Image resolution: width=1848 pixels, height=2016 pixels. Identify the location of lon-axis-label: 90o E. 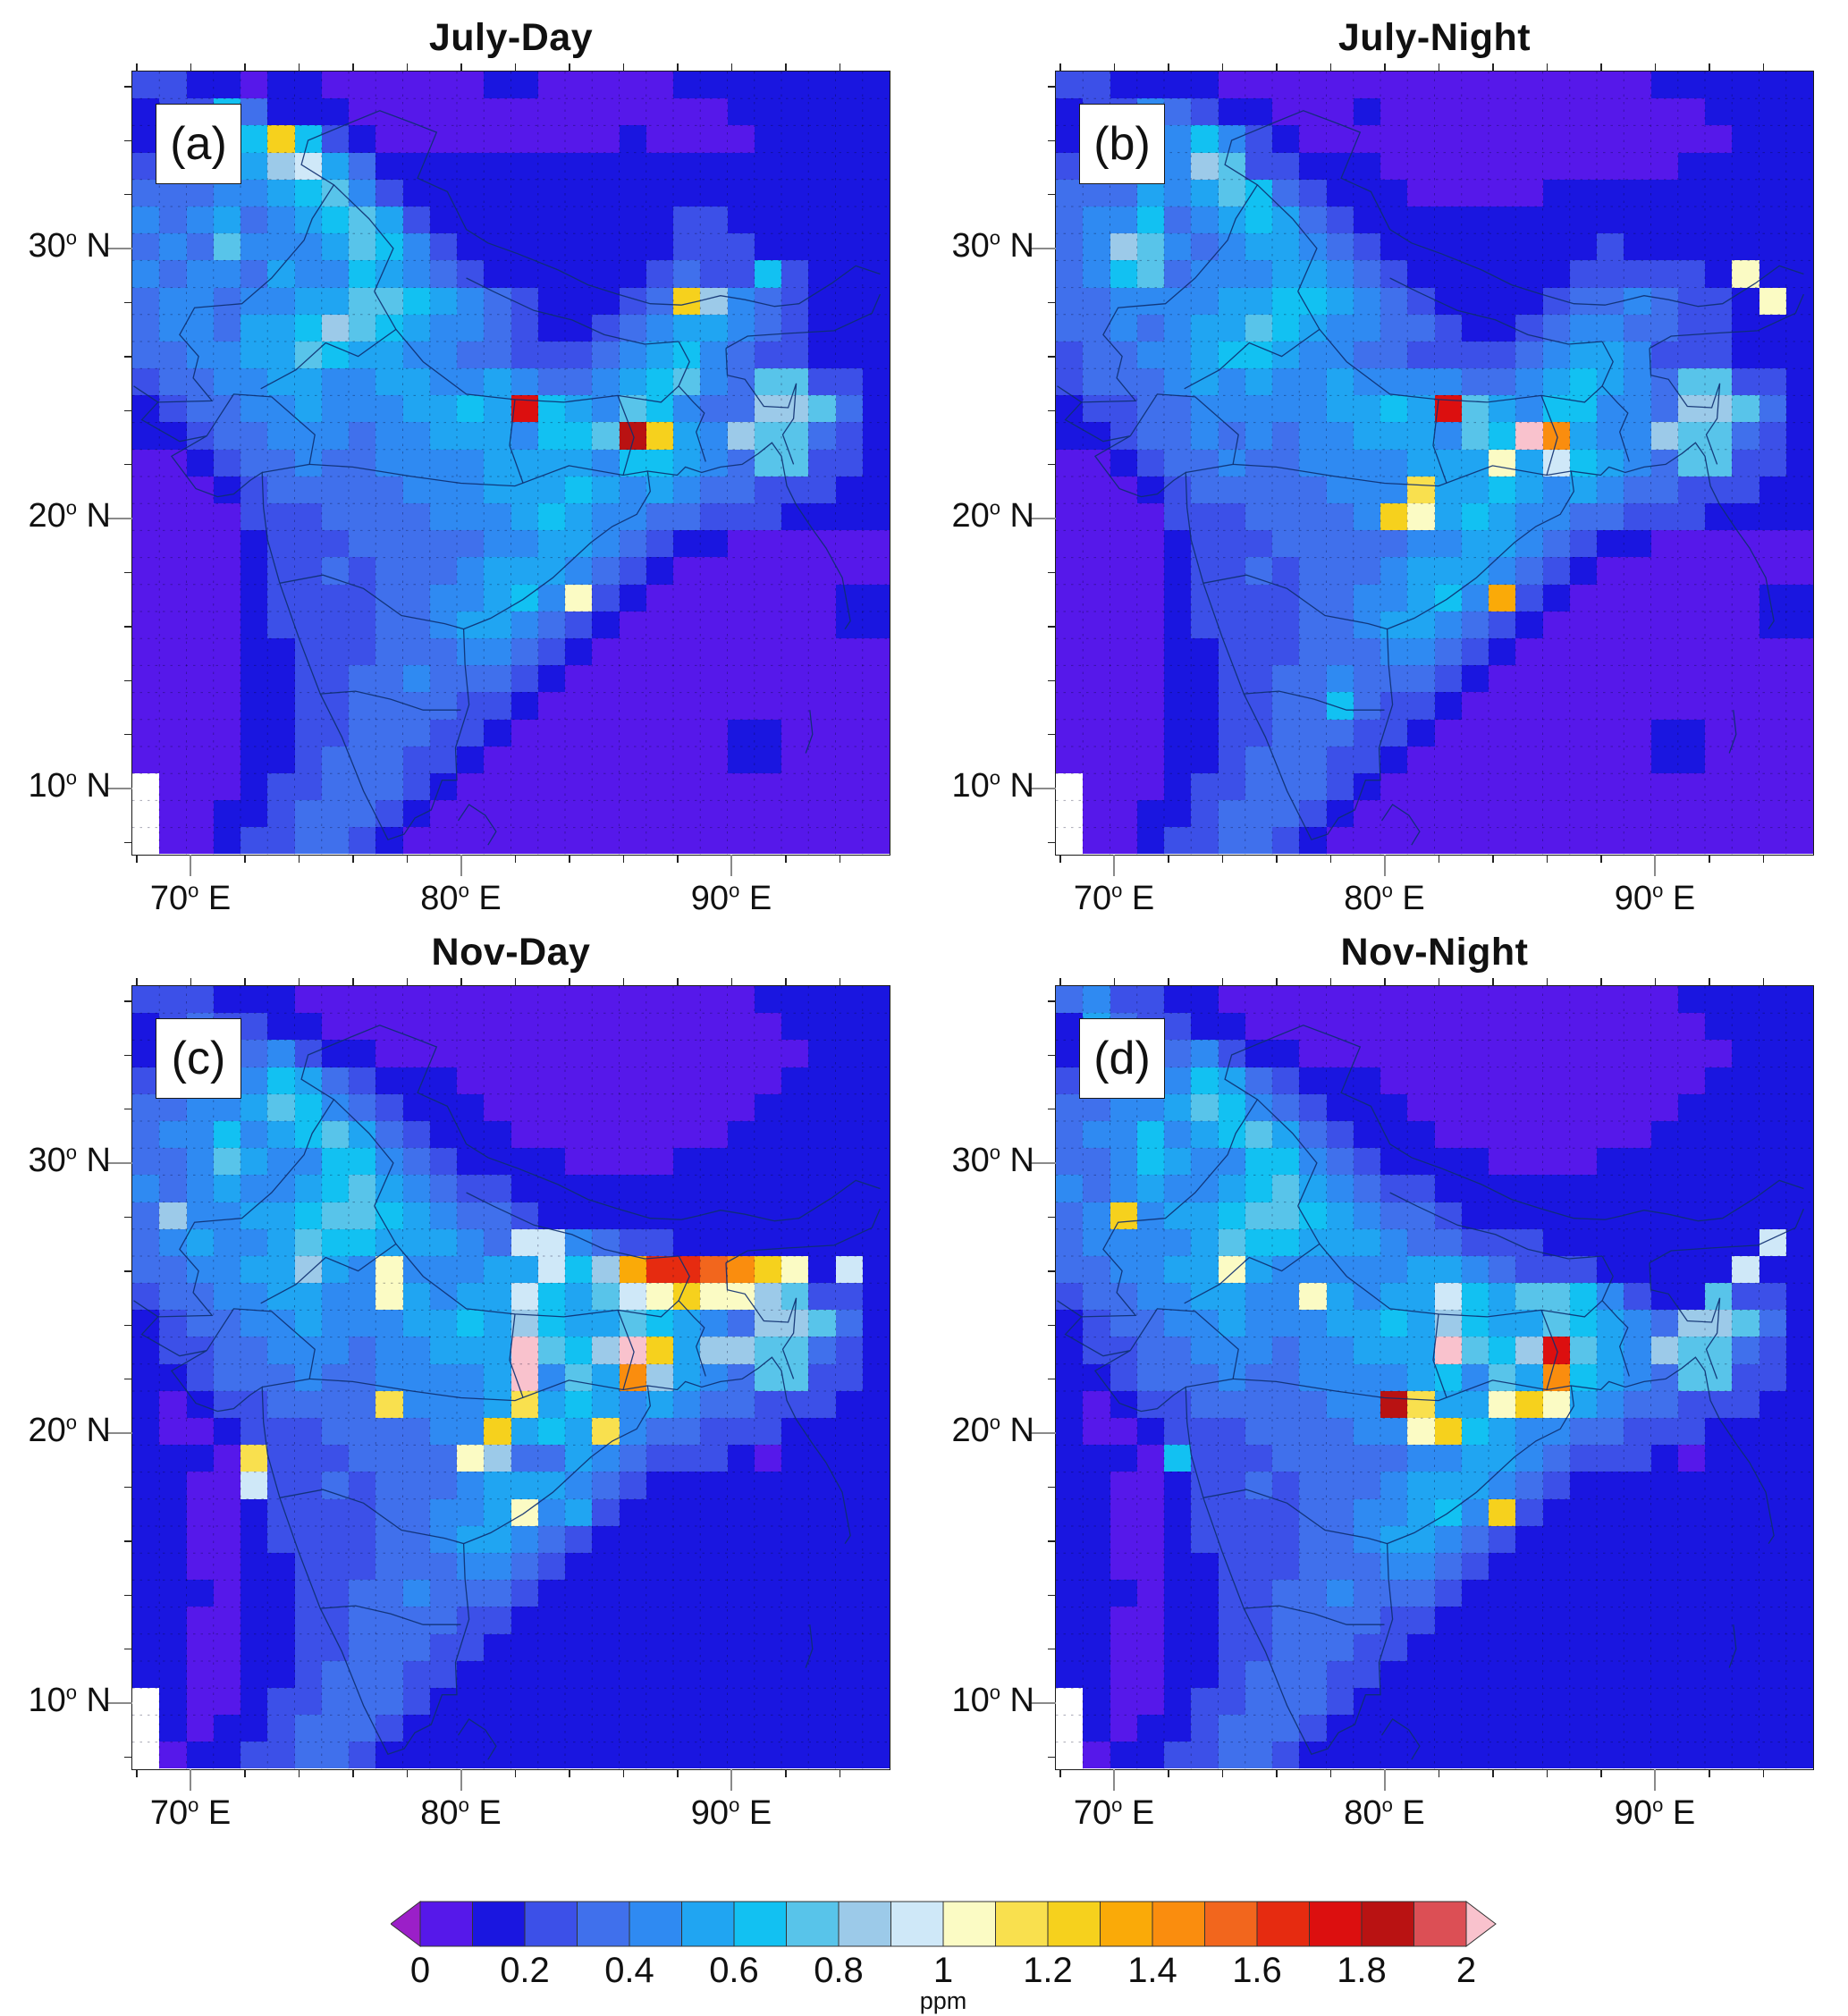
(731, 1812).